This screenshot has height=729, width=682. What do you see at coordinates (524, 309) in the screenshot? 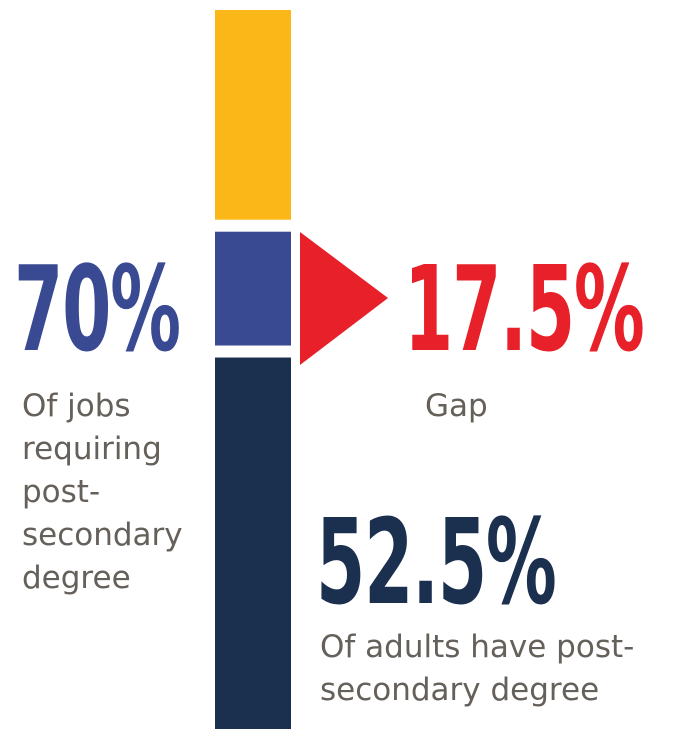
I see `gap-value-label: 17.5%` at bounding box center [524, 309].